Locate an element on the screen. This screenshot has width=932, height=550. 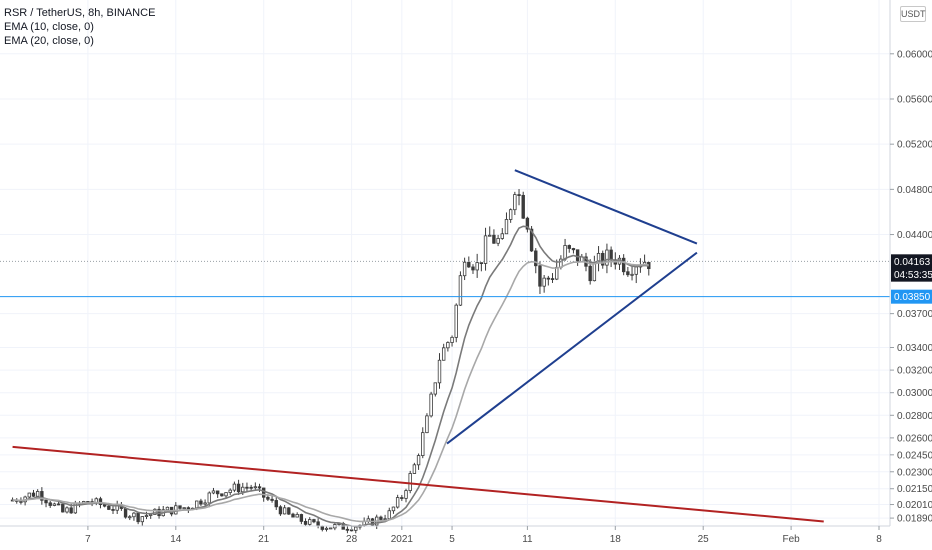
resistance-trendline is located at coordinates (418, 484).